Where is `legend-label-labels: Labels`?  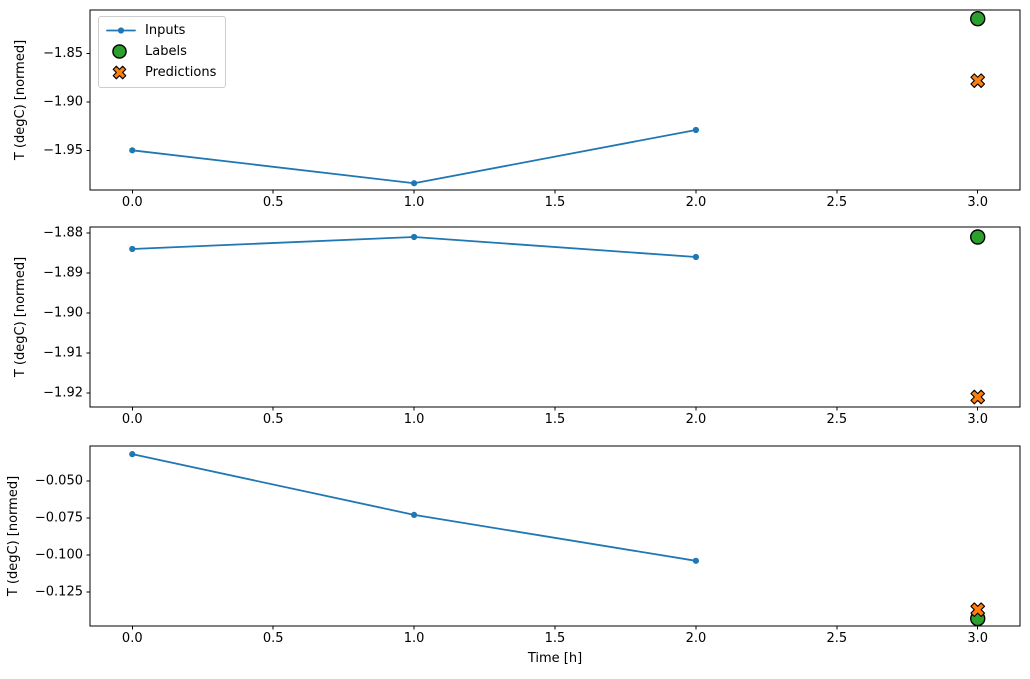
legend-label-labels: Labels is located at coordinates (166, 51).